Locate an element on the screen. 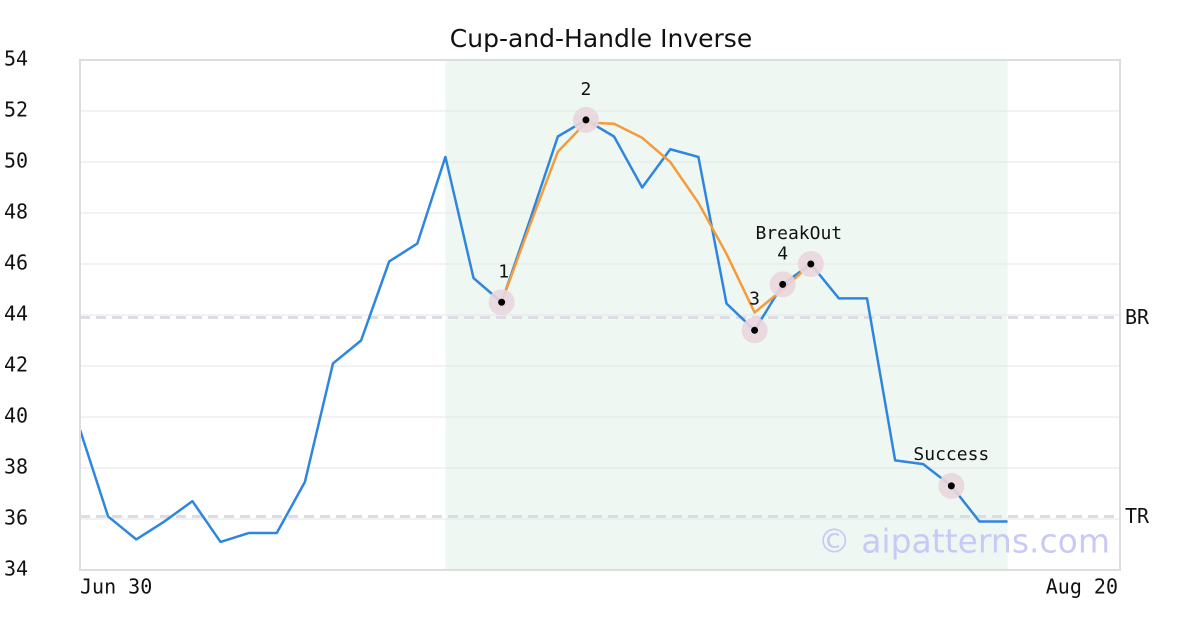  y-tick-label: 52 is located at coordinates (16, 110).